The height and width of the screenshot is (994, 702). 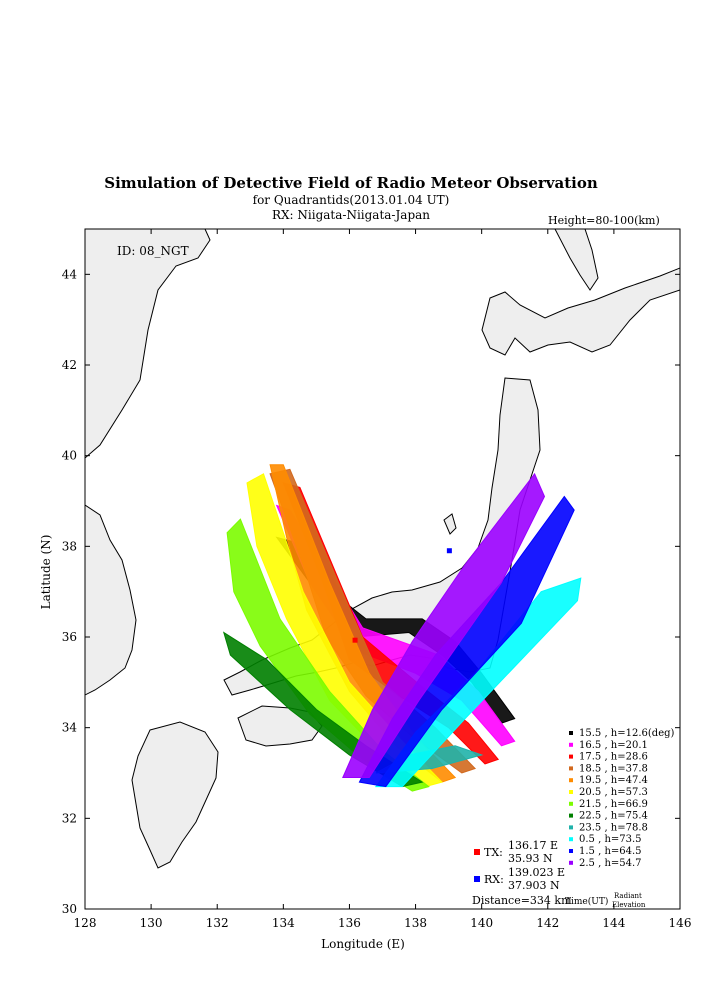 What do you see at coordinates (610, 851) in the screenshot?
I see `legend-entry: 1.5 , h=64.5` at bounding box center [610, 851].